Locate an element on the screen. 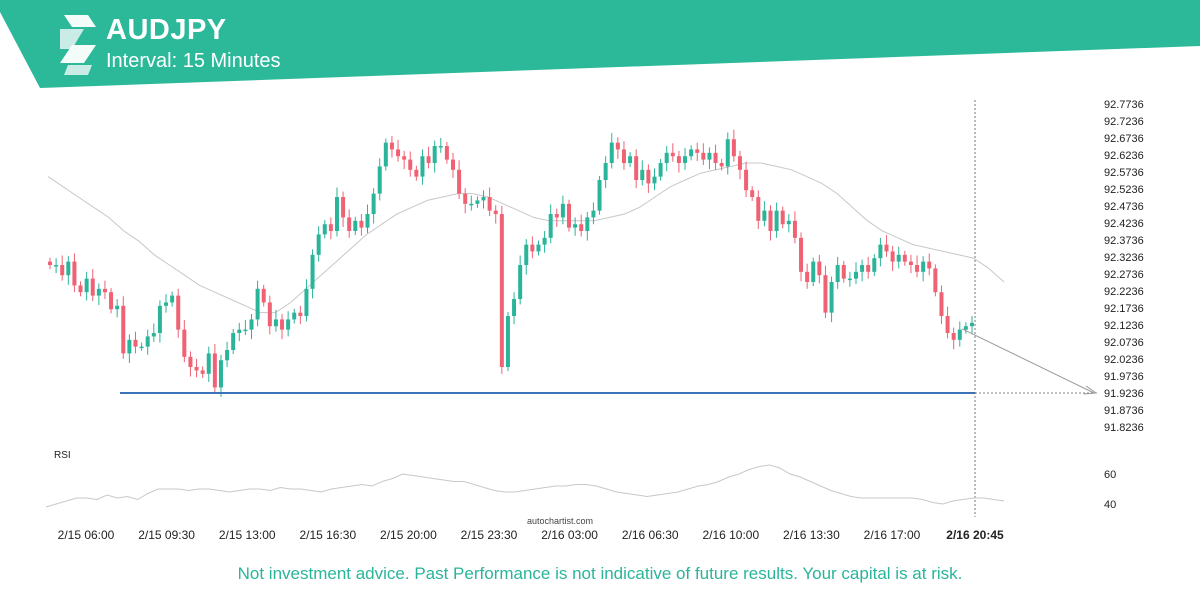  y-tick-label: 92.7236 is located at coordinates (1124, 122).